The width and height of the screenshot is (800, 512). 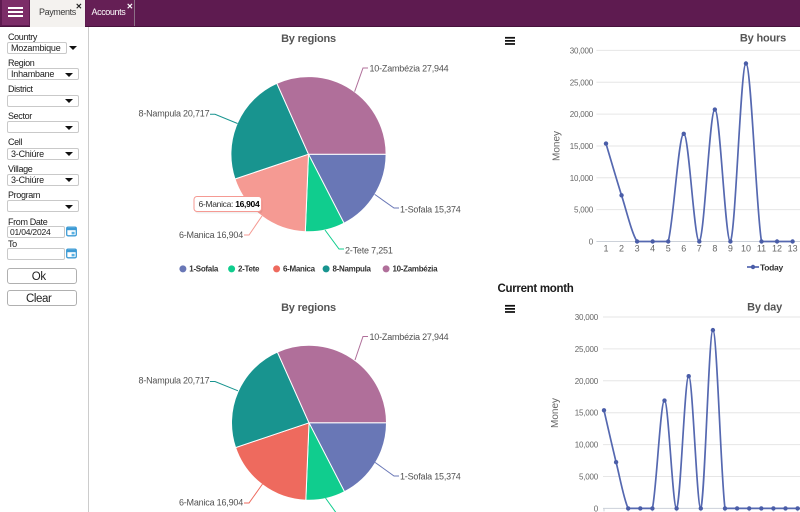 What do you see at coordinates (730, 249) in the screenshot?
I see `svg-text: 9` at bounding box center [730, 249].